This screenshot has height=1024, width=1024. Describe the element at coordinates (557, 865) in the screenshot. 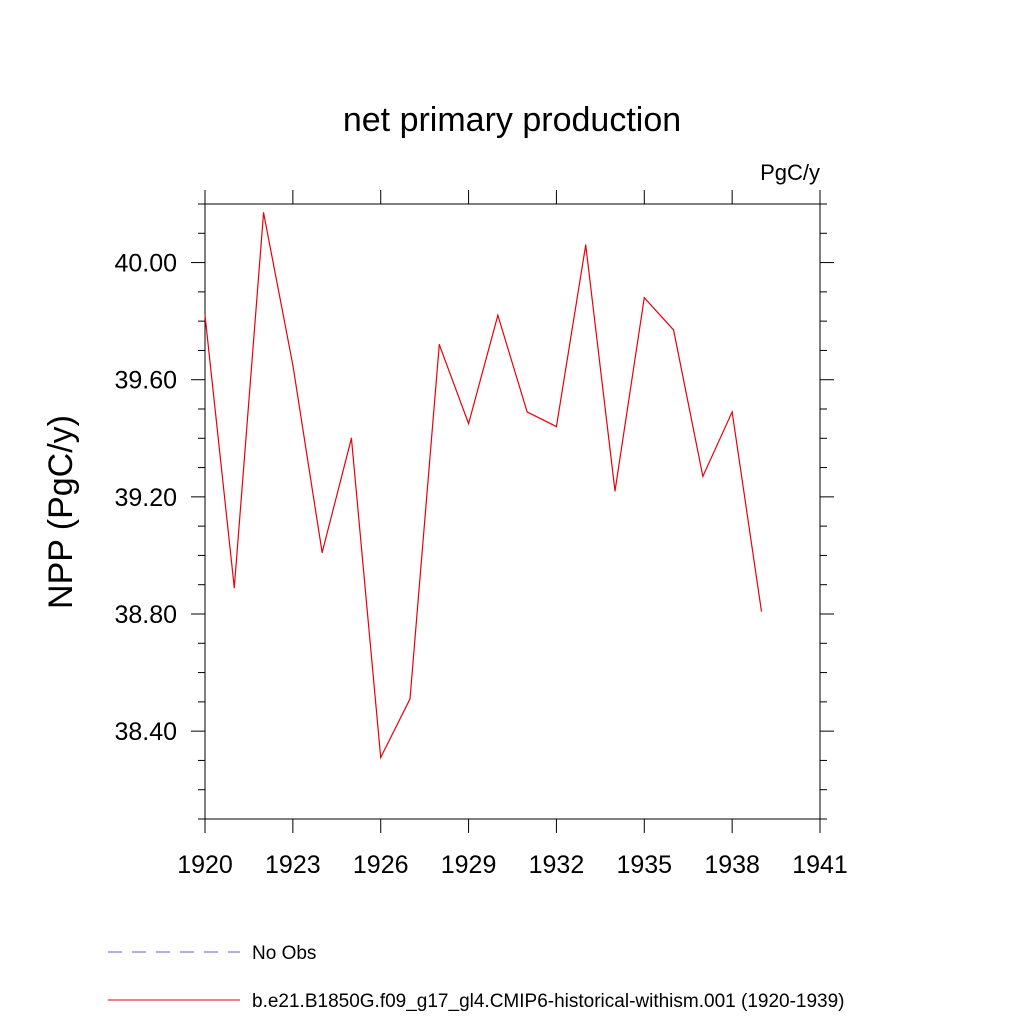

I see `x-tick-label: 1932` at that location.